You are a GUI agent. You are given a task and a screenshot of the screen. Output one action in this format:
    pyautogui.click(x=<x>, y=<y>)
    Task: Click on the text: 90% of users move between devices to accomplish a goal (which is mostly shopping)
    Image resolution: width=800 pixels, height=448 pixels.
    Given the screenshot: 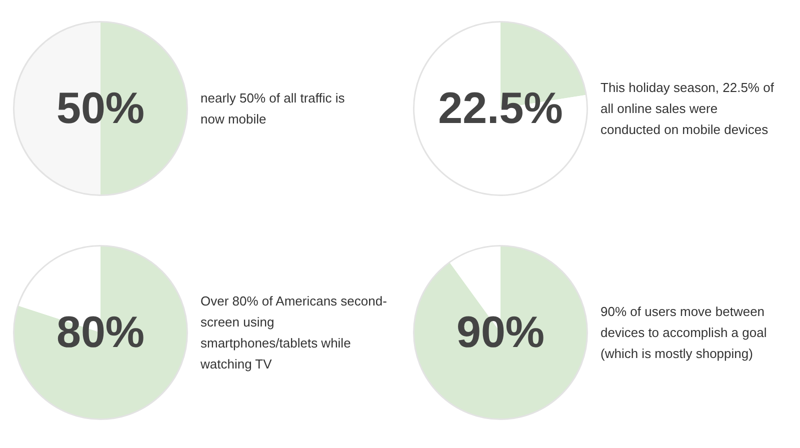 What is the action you would take?
    pyautogui.click(x=683, y=332)
    